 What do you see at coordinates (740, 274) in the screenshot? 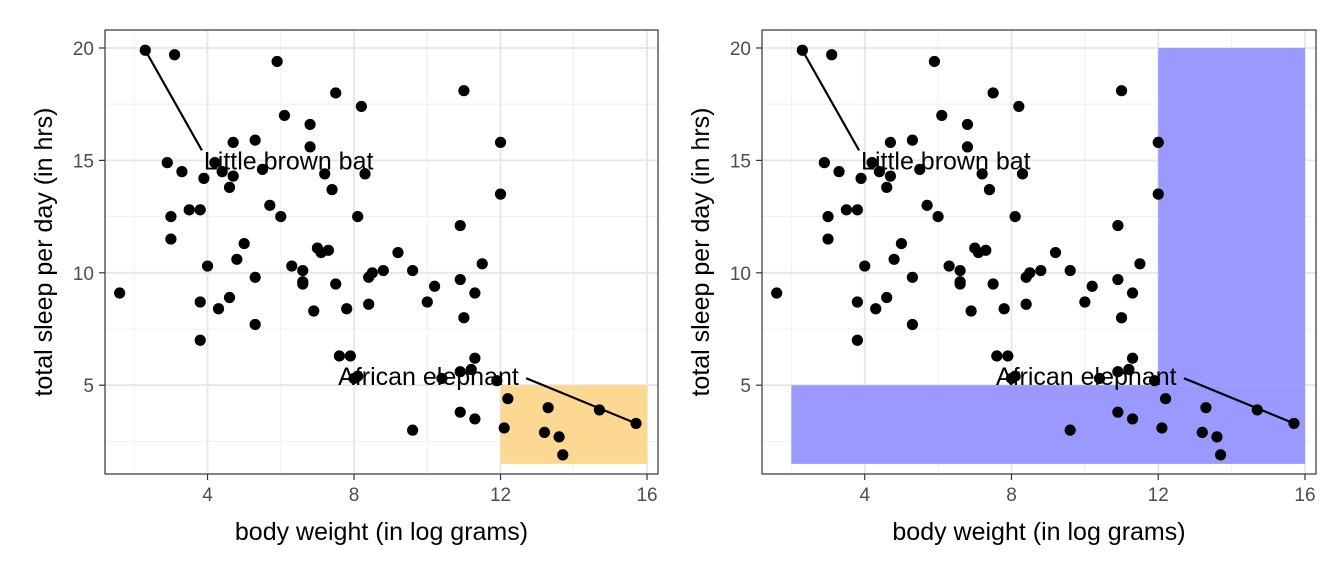
I see `y-tick-label: 10` at bounding box center [740, 274].